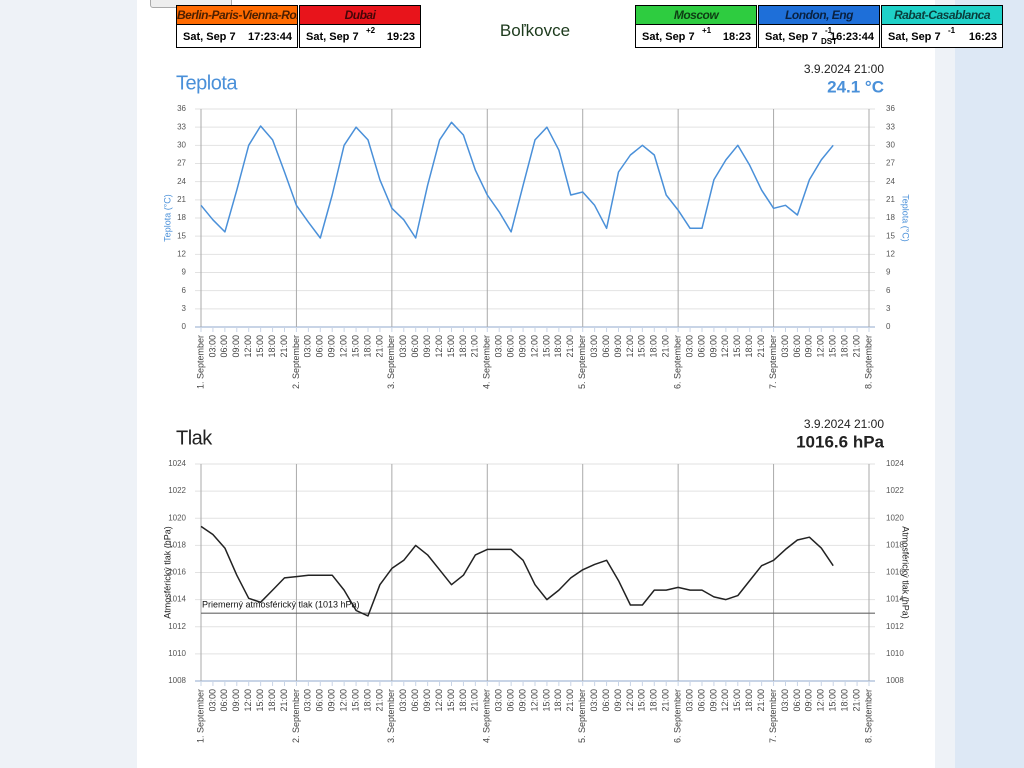  Describe the element at coordinates (296, 716) in the screenshot. I see `x-tick-label: 2. September` at that location.